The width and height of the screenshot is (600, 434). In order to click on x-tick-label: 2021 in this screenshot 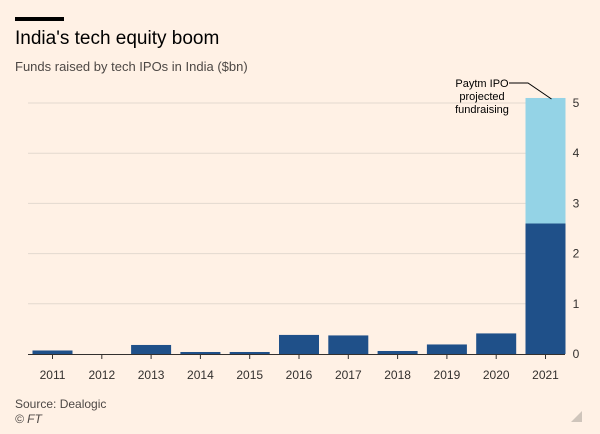, I will do `click(545, 375)`.